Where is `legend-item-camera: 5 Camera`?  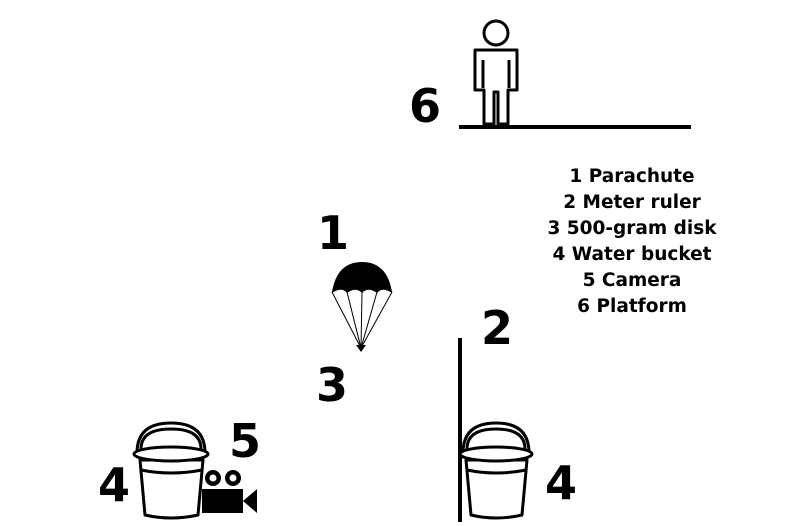 legend-item-camera: 5 Camera is located at coordinates (632, 280).